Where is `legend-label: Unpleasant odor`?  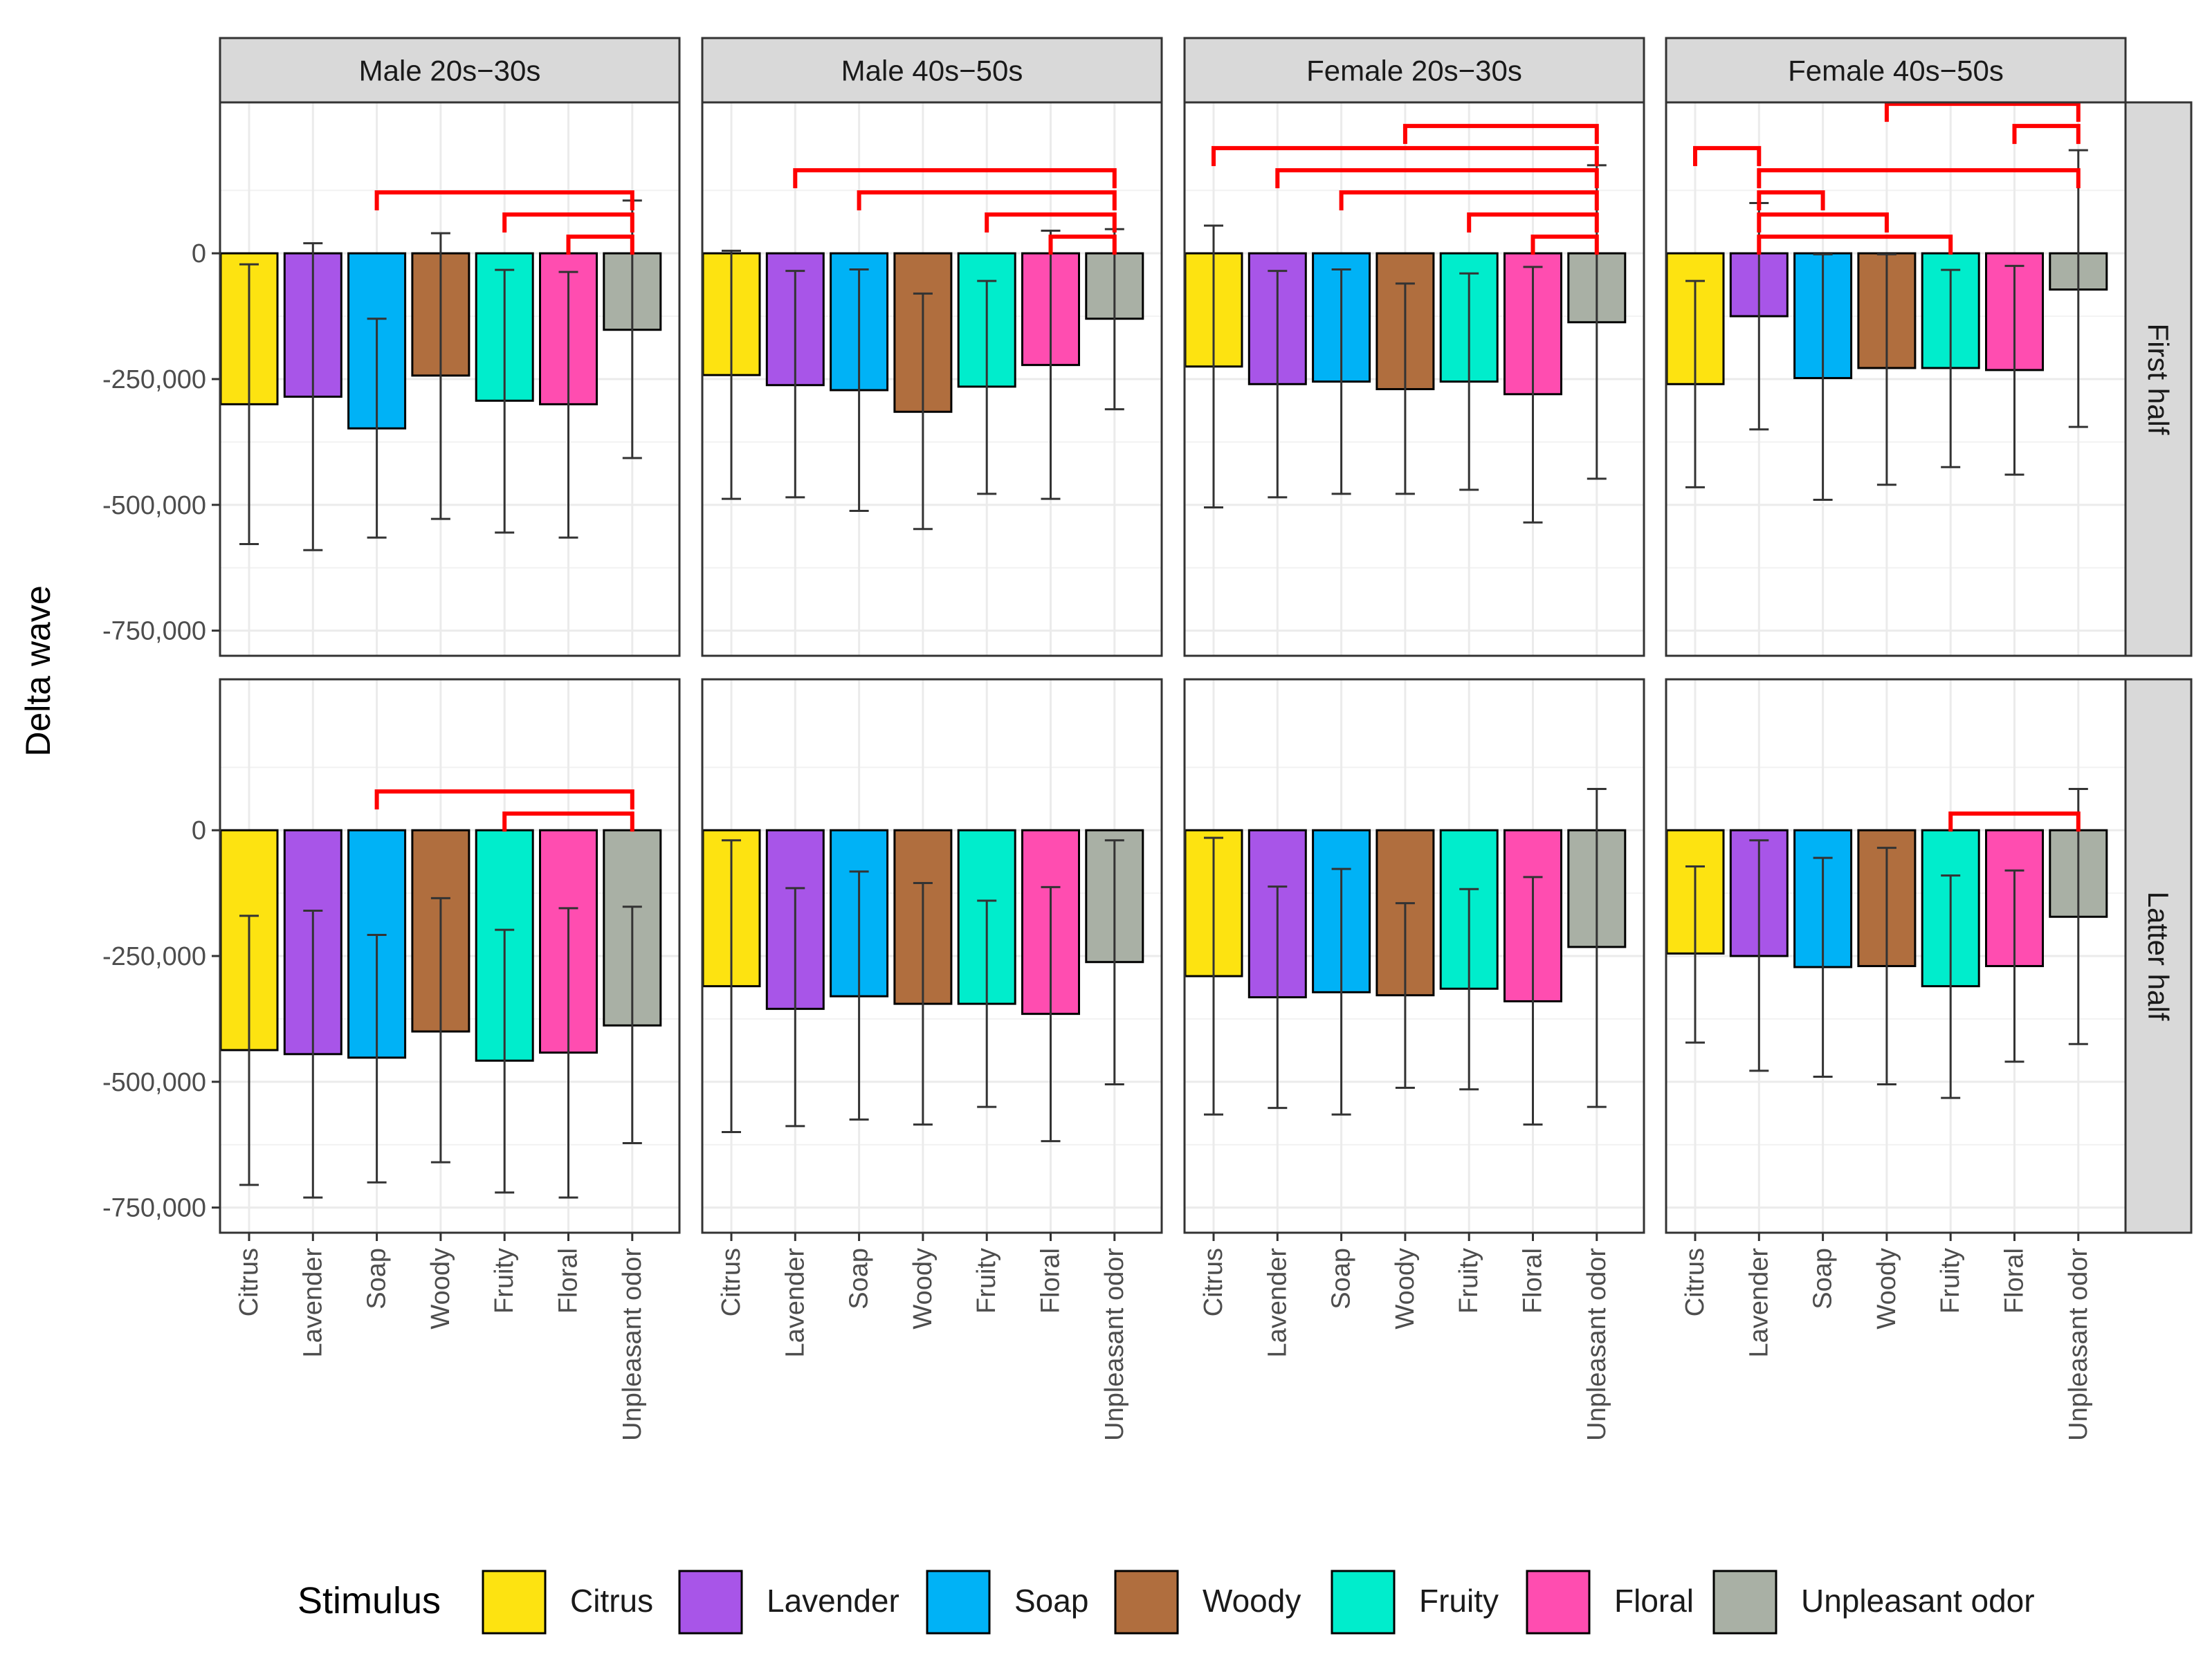 legend-label: Unpleasant odor is located at coordinates (1918, 1601).